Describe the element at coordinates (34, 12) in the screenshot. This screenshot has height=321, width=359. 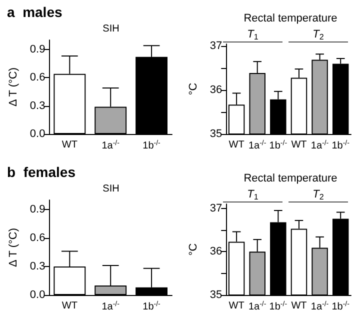
I see `chart-title: a males` at that location.